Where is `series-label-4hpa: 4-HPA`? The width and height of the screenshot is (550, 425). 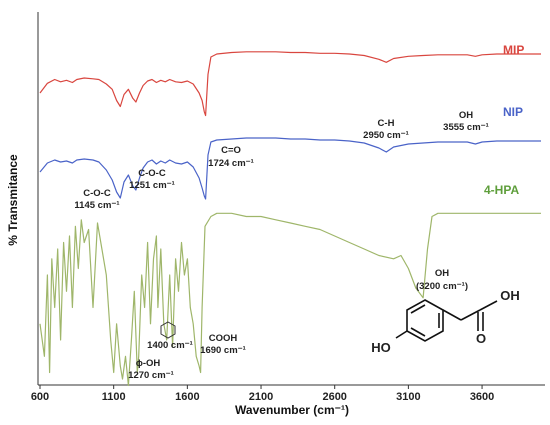
series-label-4hpa: 4-HPA is located at coordinates (501, 190).